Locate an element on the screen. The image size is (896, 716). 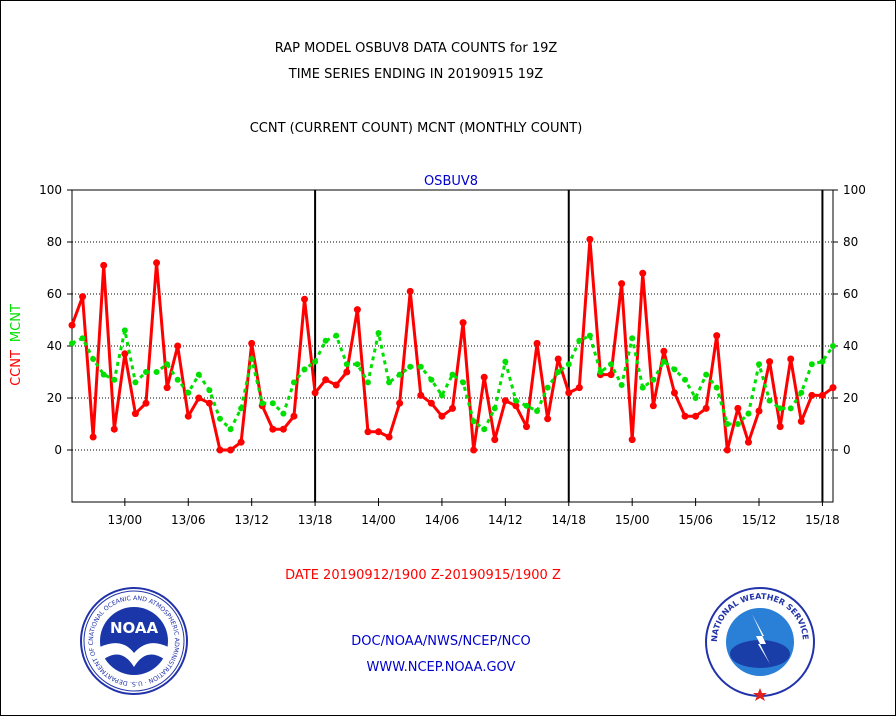
x-tick-label: 15/12 is located at coordinates (759, 520).